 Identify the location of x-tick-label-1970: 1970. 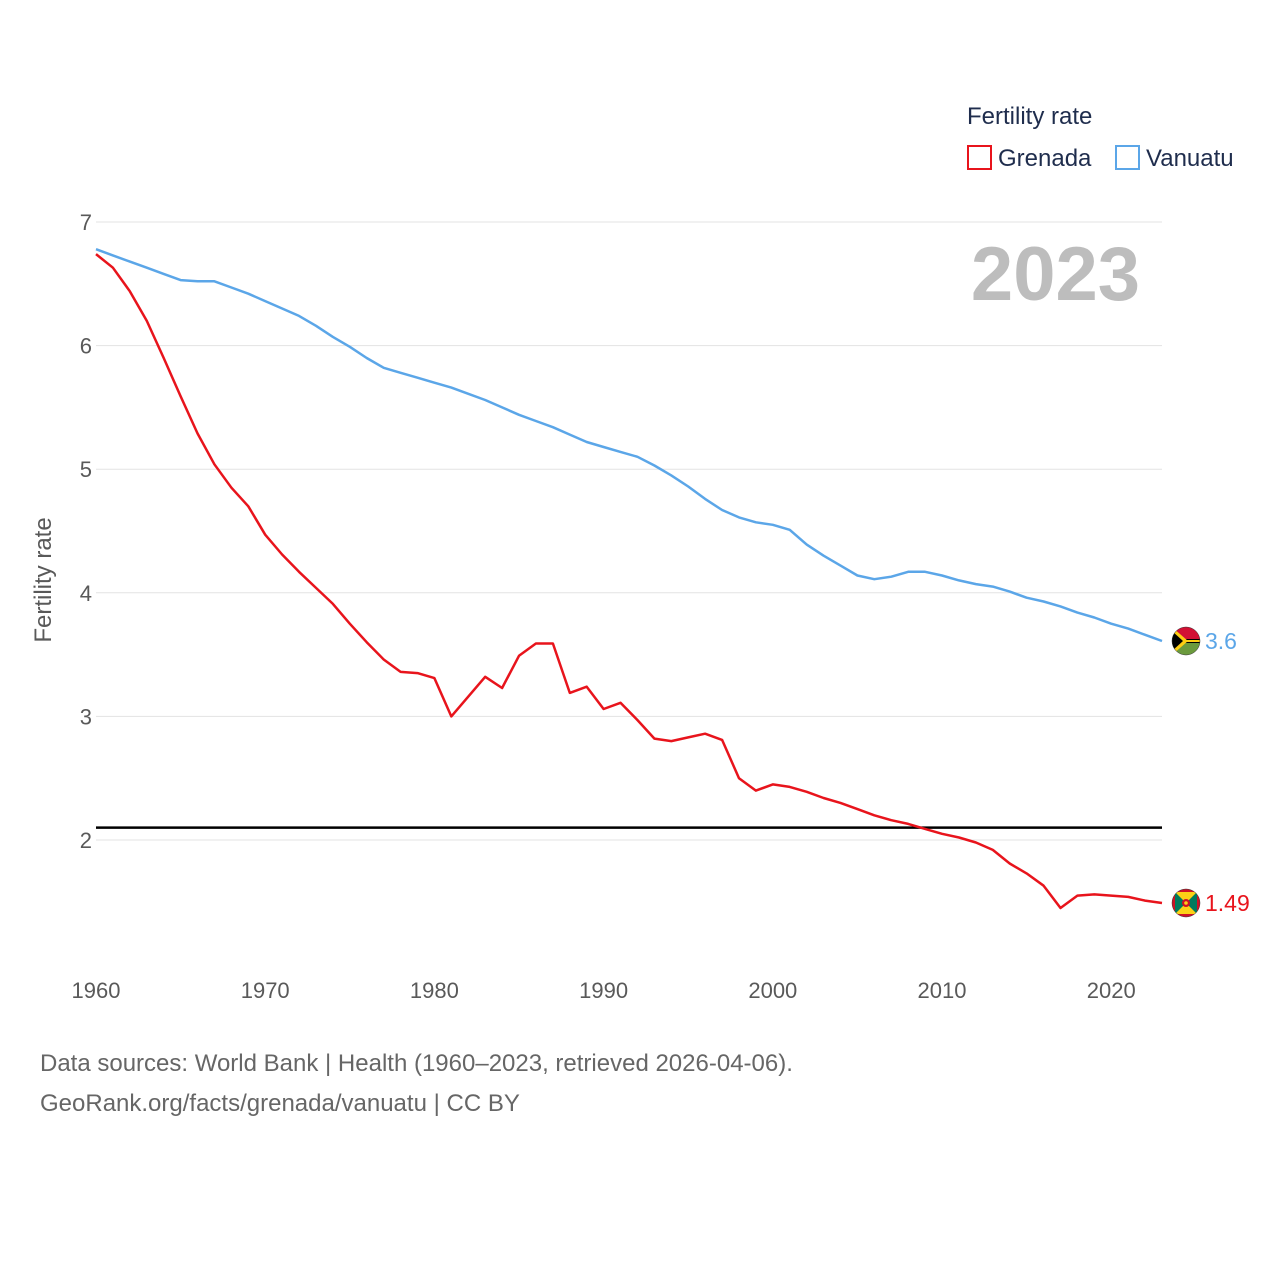
(265, 990).